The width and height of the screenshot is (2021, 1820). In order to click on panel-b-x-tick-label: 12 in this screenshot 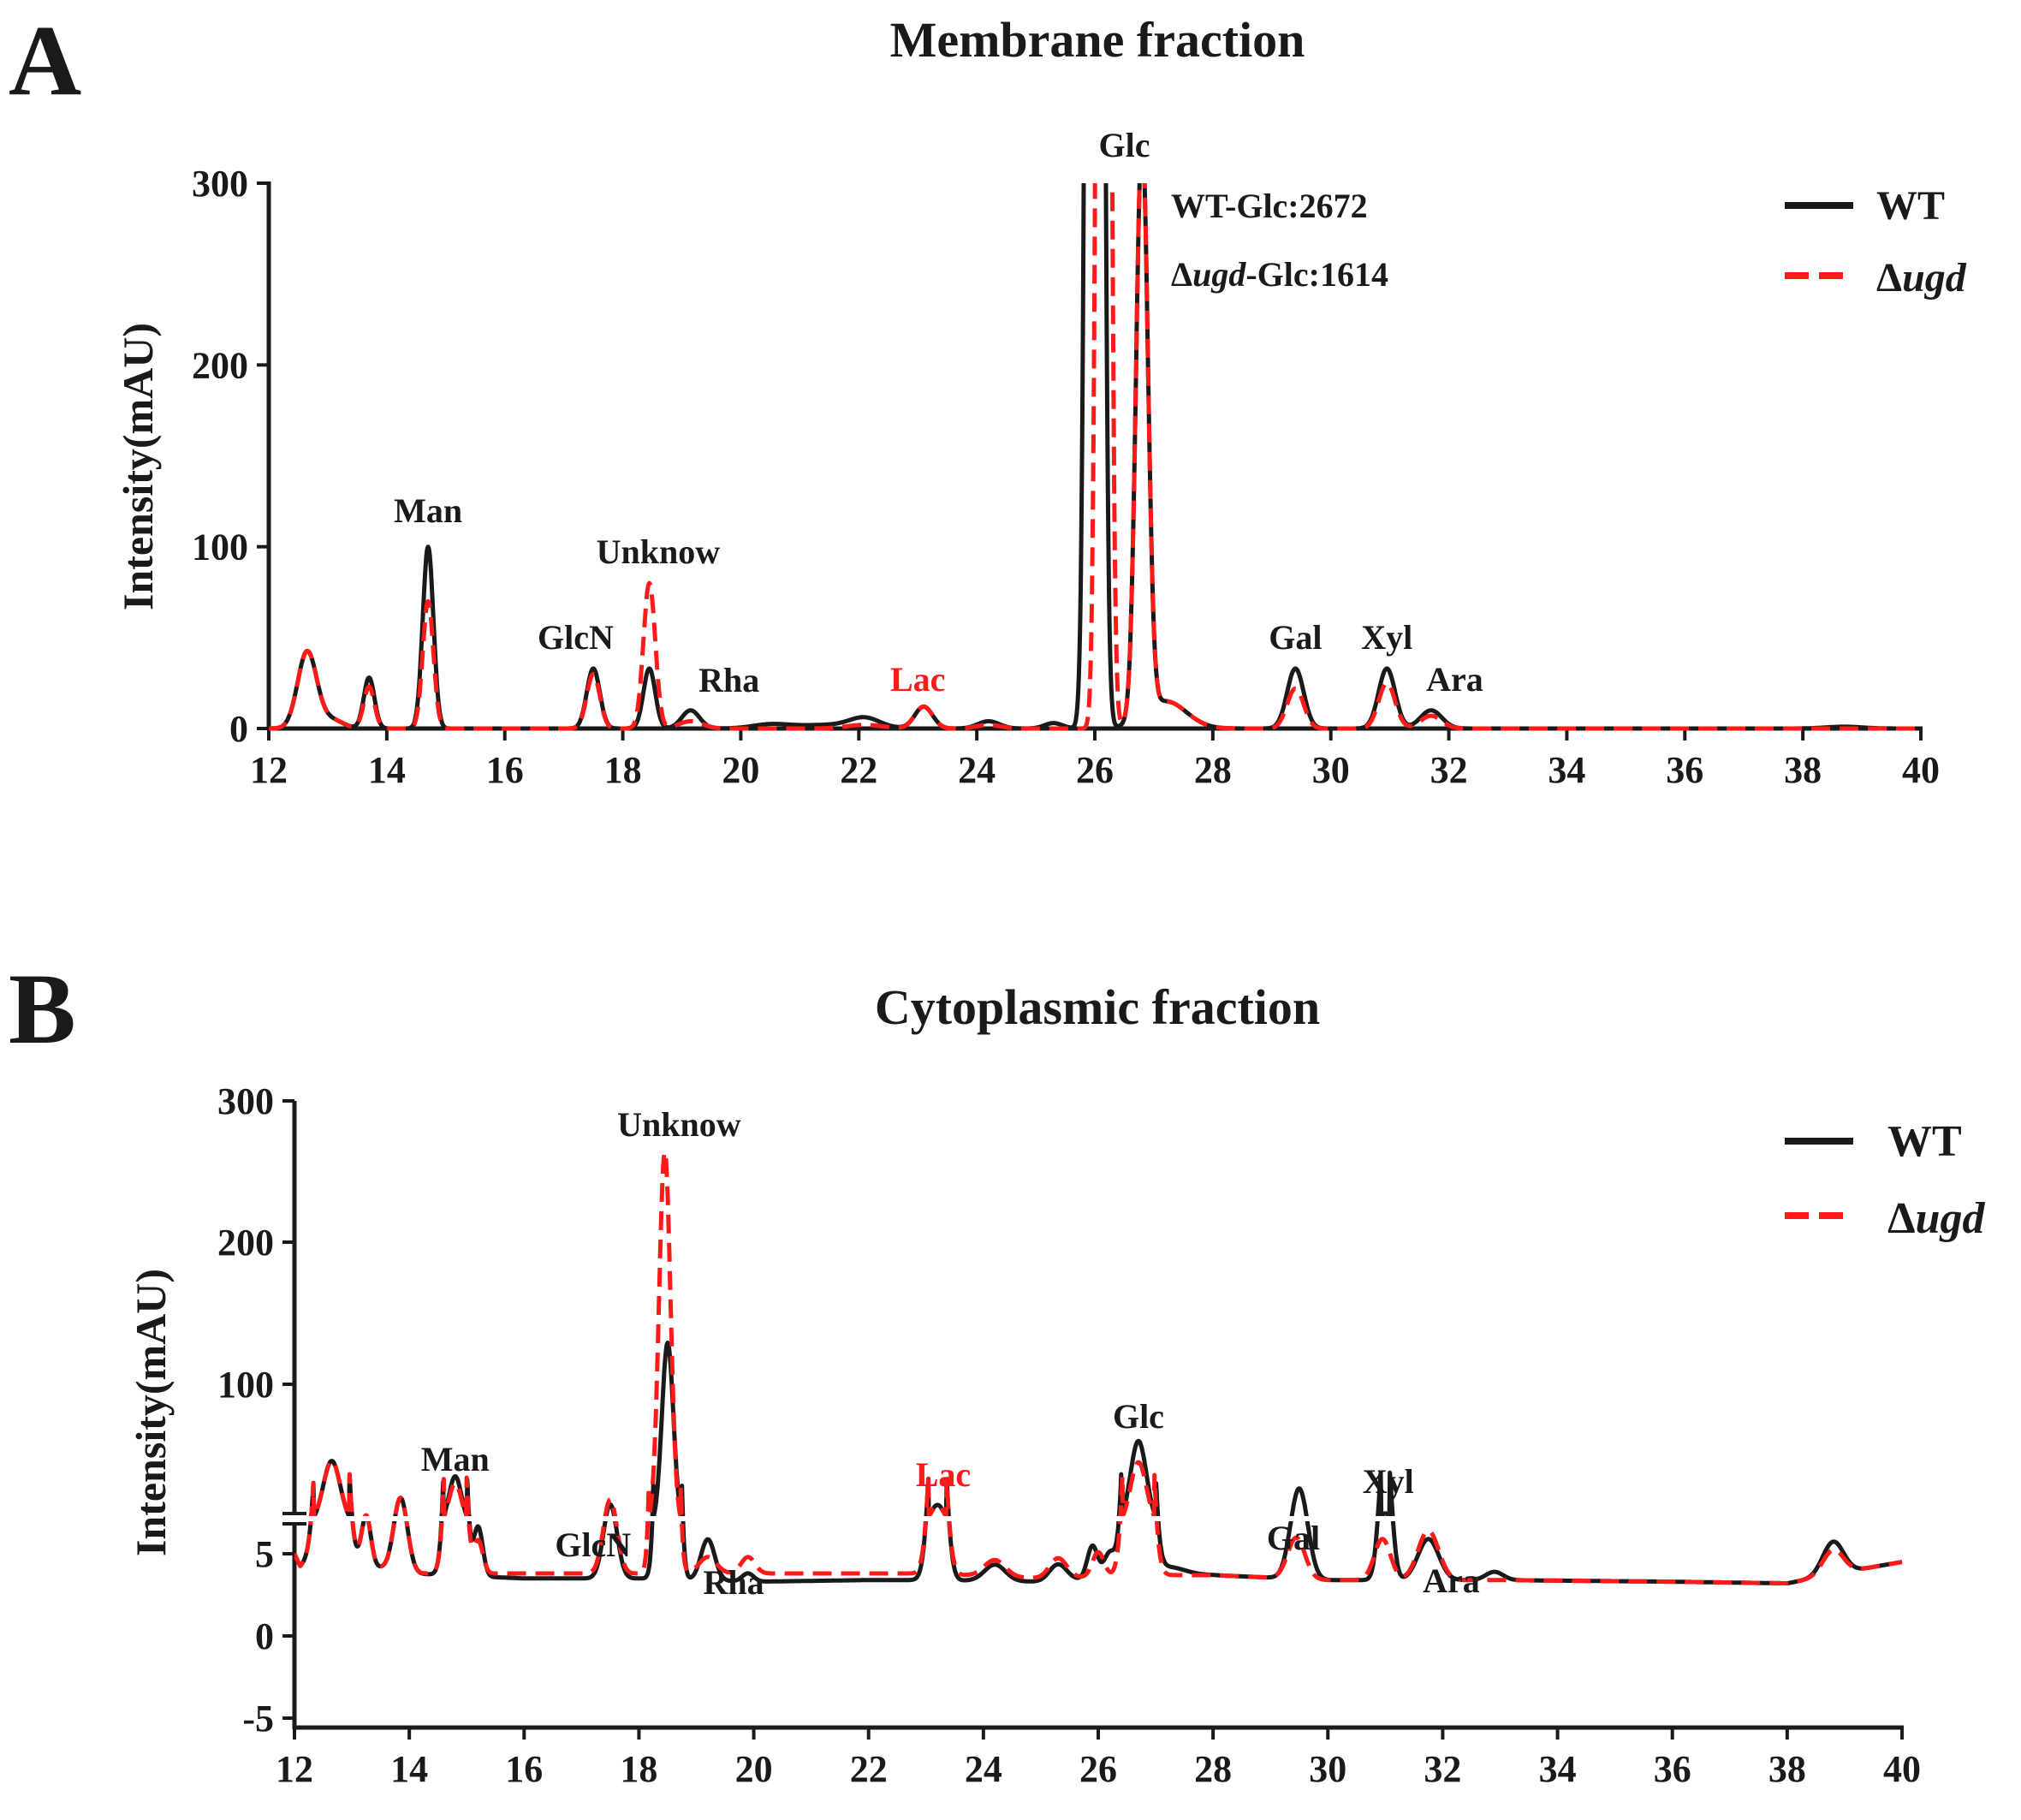, I will do `click(294, 1769)`.